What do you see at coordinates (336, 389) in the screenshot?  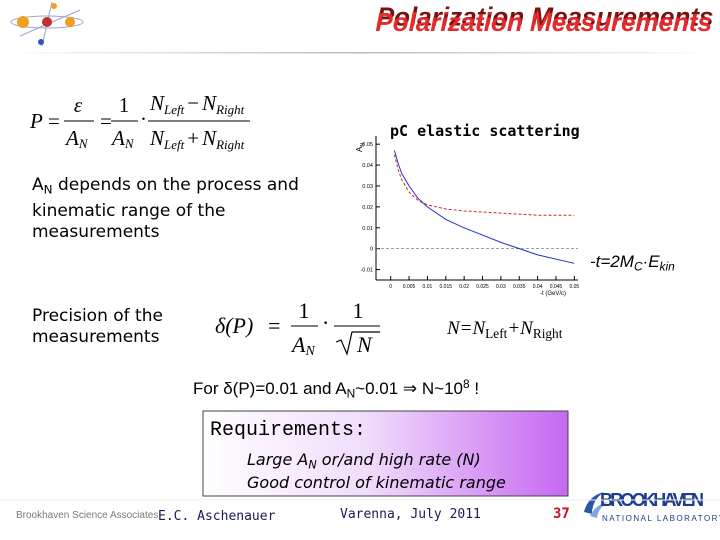 I see `estimate-line: For δ(P)=0.01 and AN~0.01 ⇒ N~108 !` at bounding box center [336, 389].